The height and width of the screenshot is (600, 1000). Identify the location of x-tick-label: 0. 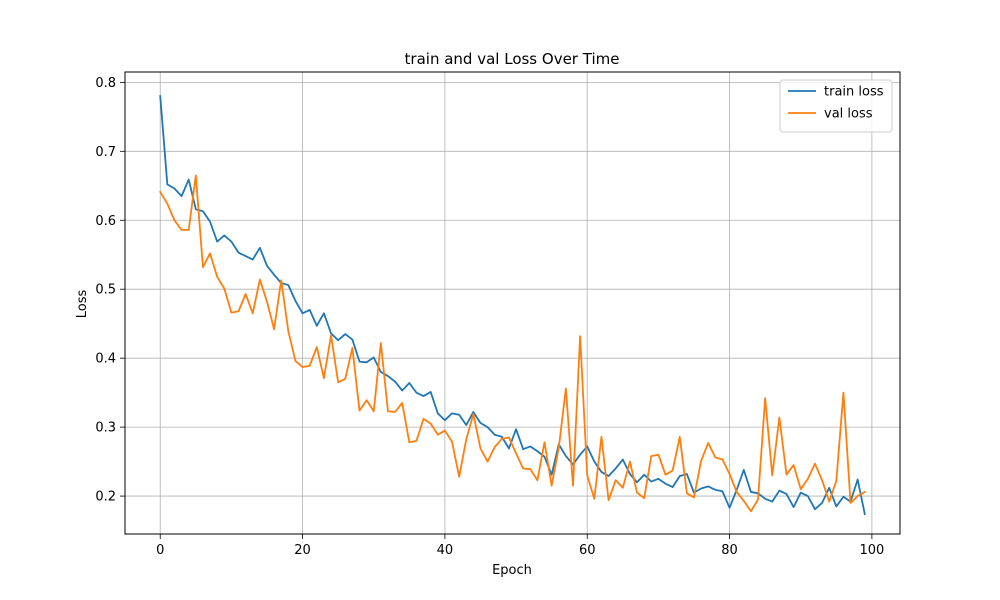
(160, 550).